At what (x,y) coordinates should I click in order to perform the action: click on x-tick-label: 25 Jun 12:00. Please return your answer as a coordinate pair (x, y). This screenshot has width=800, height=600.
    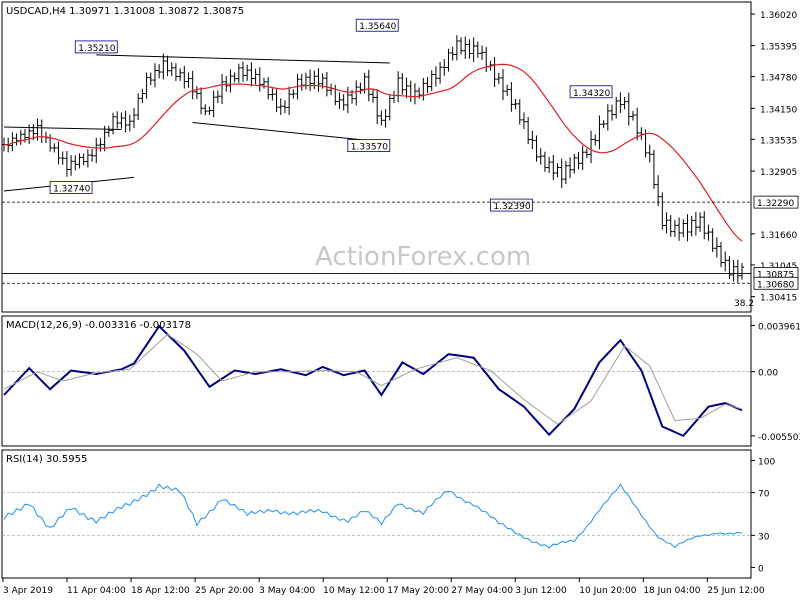
    Looking at the image, I should click on (735, 591).